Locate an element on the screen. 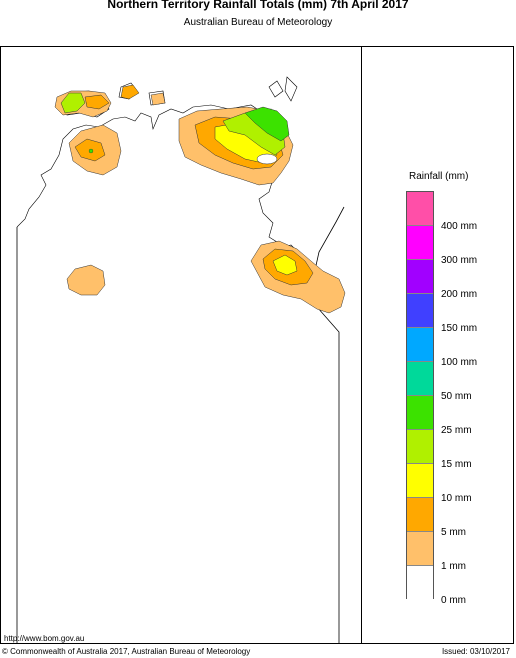 The height and width of the screenshot is (658, 516). legend-label: 100 mm is located at coordinates (459, 362).